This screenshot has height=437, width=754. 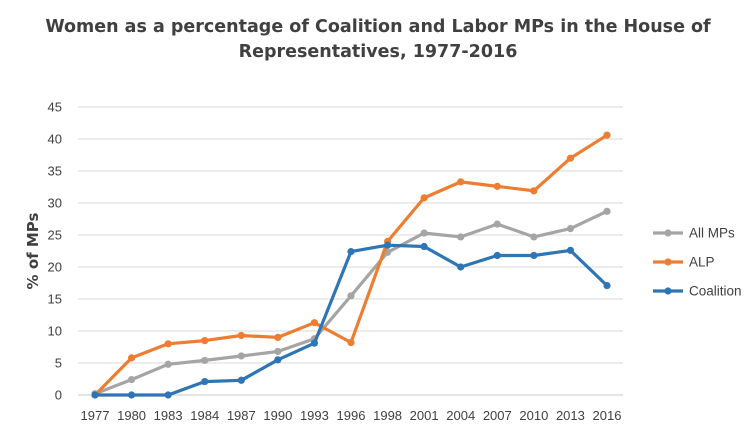 I want to click on y-tick-label: 10, so click(x=55, y=331).